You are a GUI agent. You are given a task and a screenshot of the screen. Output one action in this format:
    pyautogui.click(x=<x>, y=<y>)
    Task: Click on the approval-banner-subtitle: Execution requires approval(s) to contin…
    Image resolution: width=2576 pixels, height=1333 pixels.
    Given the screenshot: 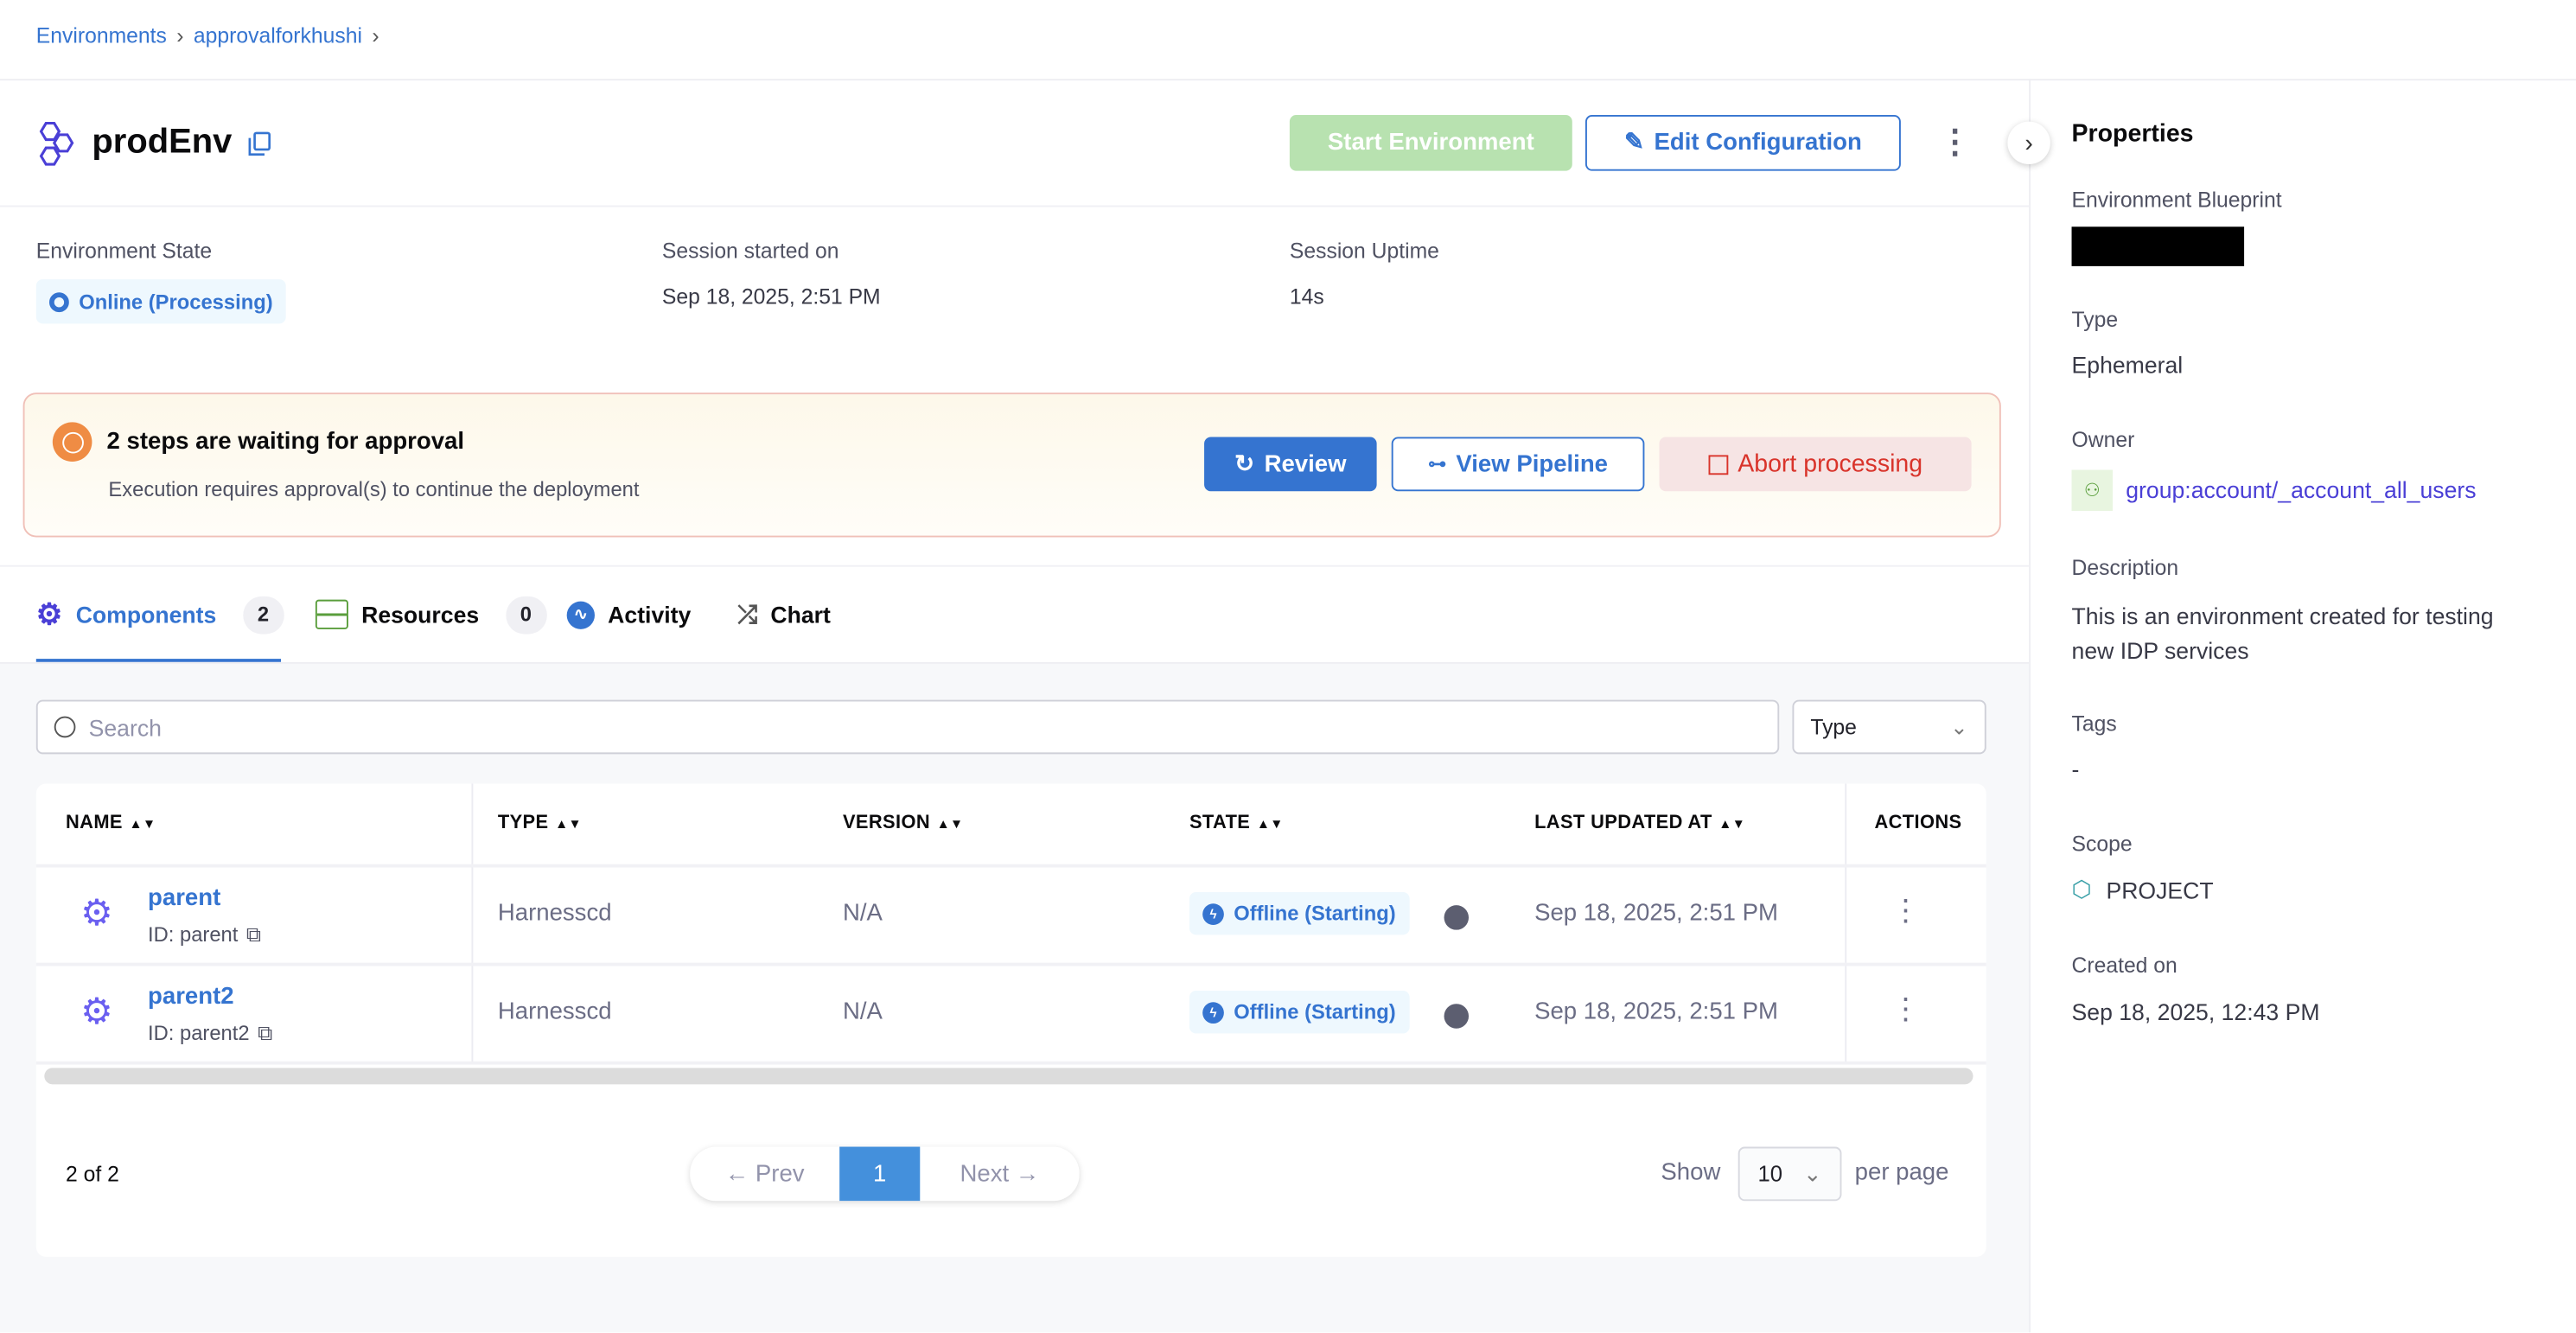 What is the action you would take?
    pyautogui.click(x=374, y=489)
    